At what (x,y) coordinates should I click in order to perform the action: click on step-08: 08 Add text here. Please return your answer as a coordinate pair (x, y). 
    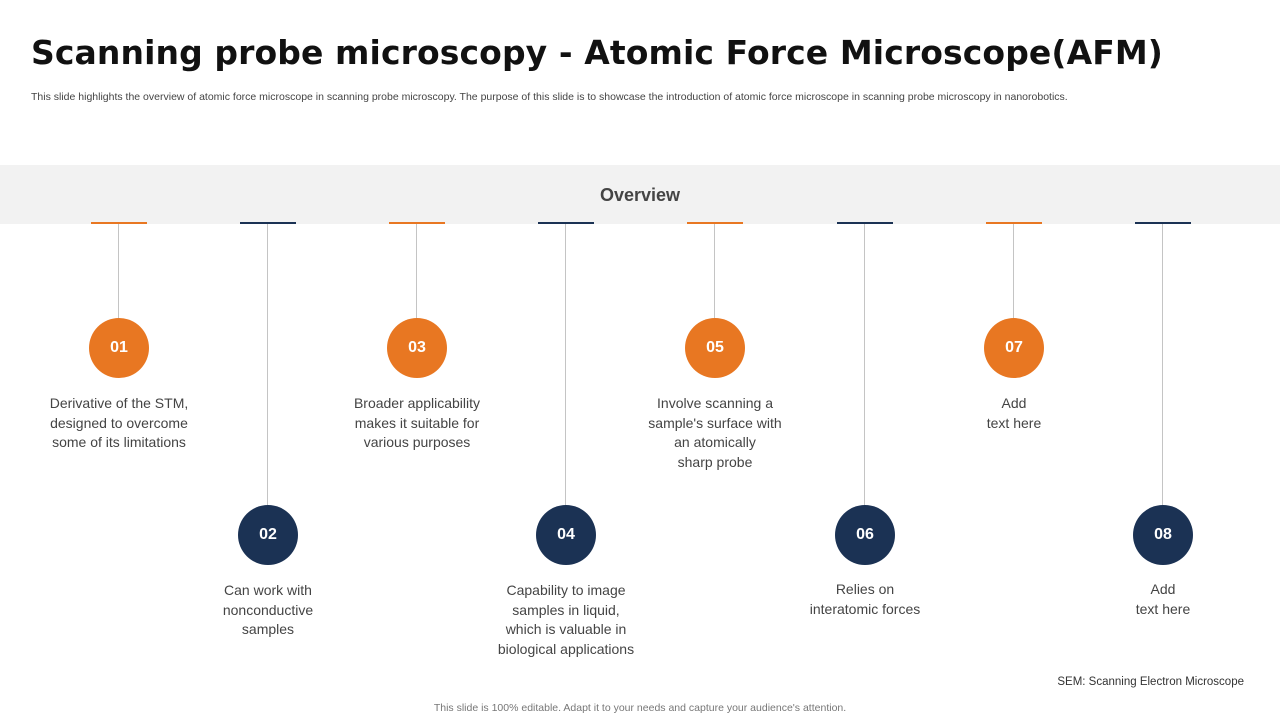
    Looking at the image, I should click on (1163, 452).